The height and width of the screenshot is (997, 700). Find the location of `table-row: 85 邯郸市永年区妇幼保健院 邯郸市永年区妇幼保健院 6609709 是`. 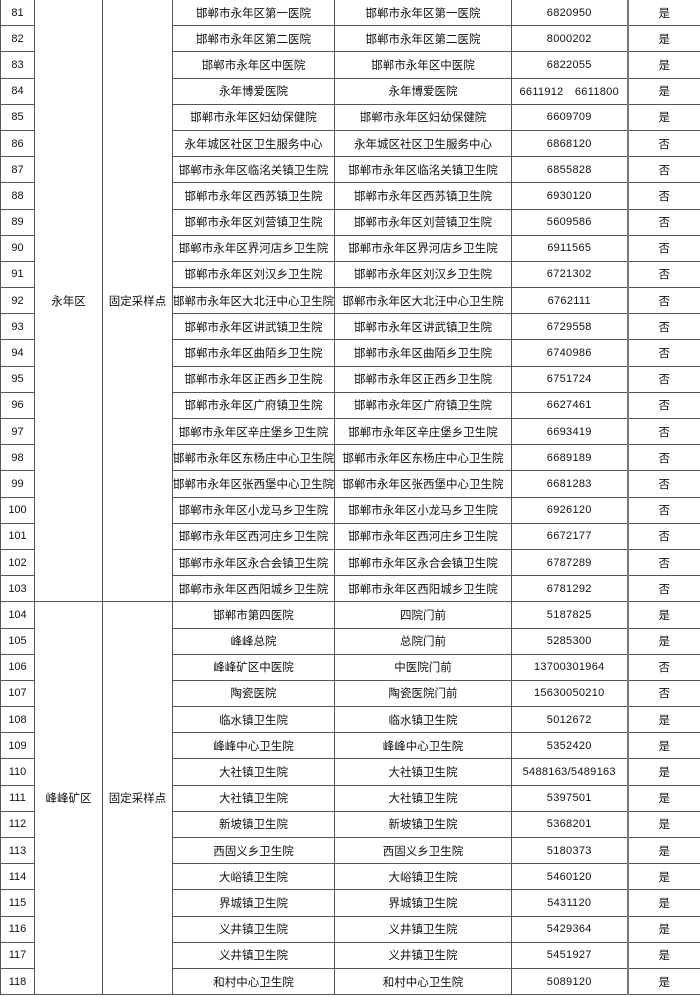

table-row: 85 邯郸市永年区妇幼保健院 邯郸市永年区妇幼保健院 6609709 是 is located at coordinates (350, 117).